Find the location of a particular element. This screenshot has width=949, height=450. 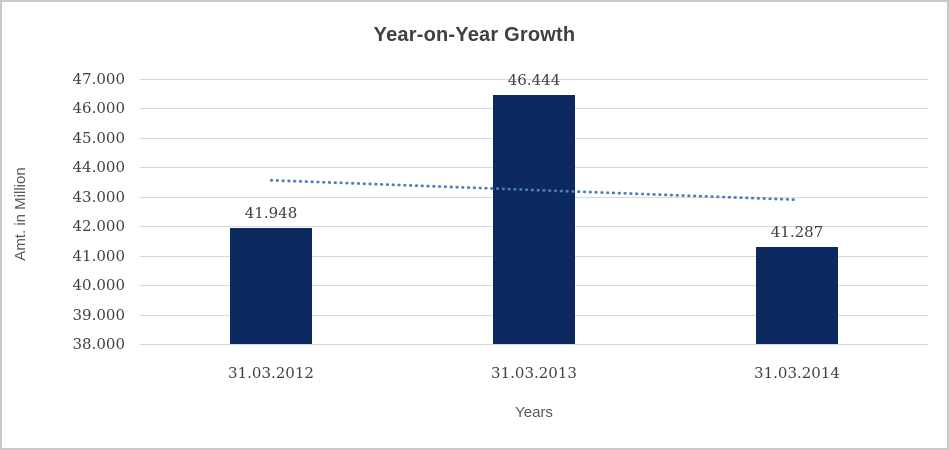

bar-31.03.2013 is located at coordinates (534, 219).